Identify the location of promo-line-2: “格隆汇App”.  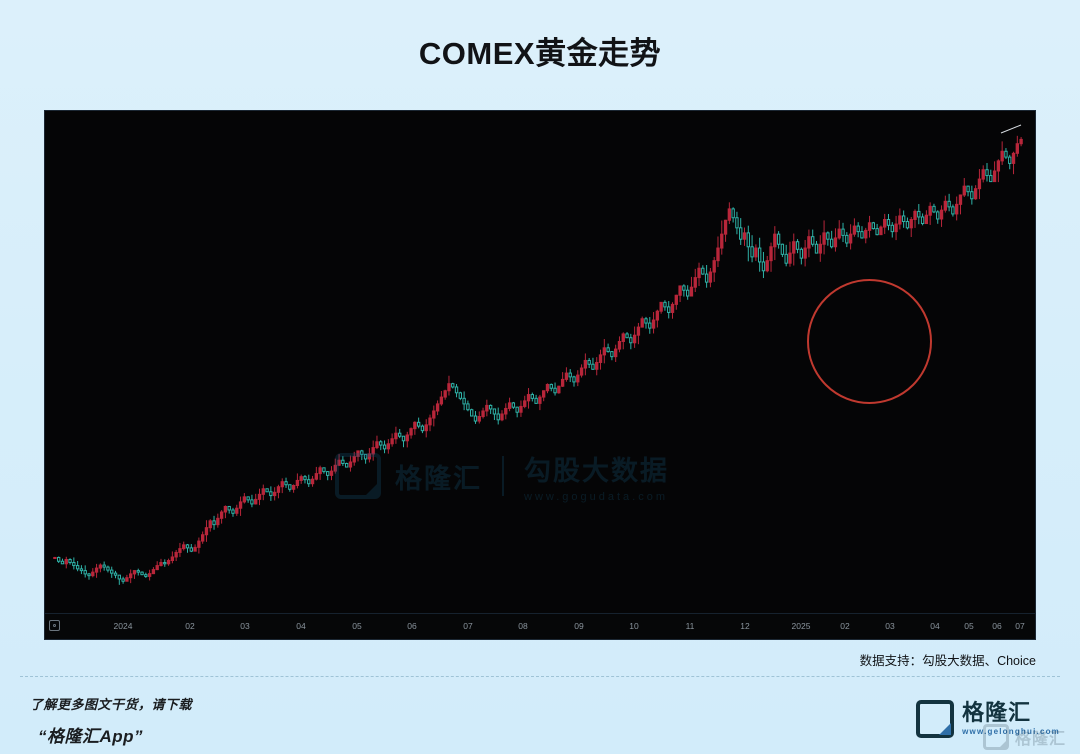
(91, 736).